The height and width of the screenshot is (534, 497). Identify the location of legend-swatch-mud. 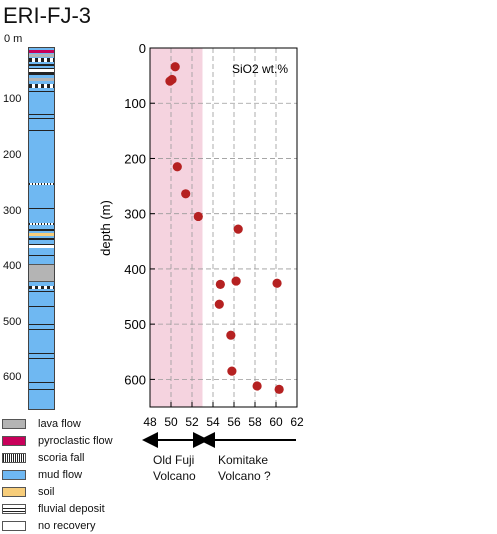
(14, 475).